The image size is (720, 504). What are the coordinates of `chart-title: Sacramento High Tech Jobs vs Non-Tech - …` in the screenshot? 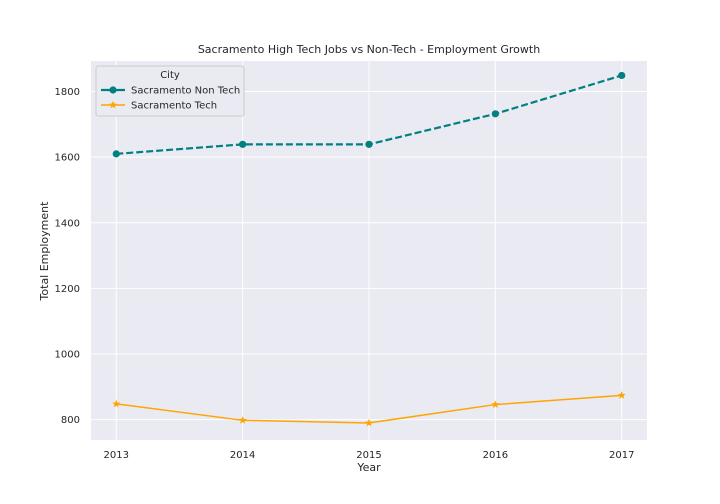 It's located at (369, 49).